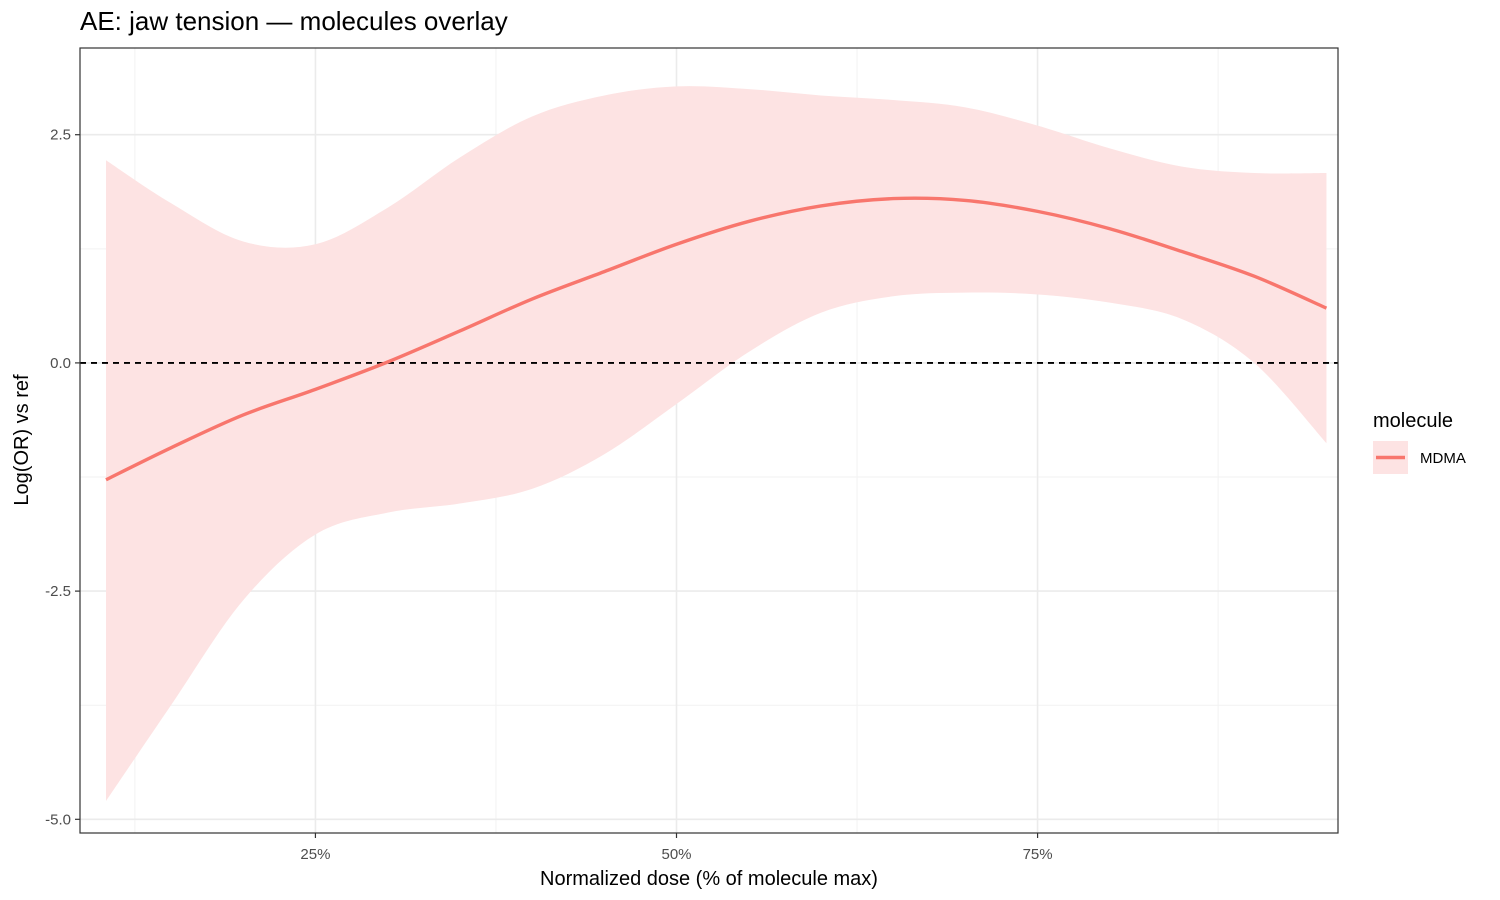 The image size is (1500, 900). What do you see at coordinates (1413, 421) in the screenshot?
I see `legend-title: molecule` at bounding box center [1413, 421].